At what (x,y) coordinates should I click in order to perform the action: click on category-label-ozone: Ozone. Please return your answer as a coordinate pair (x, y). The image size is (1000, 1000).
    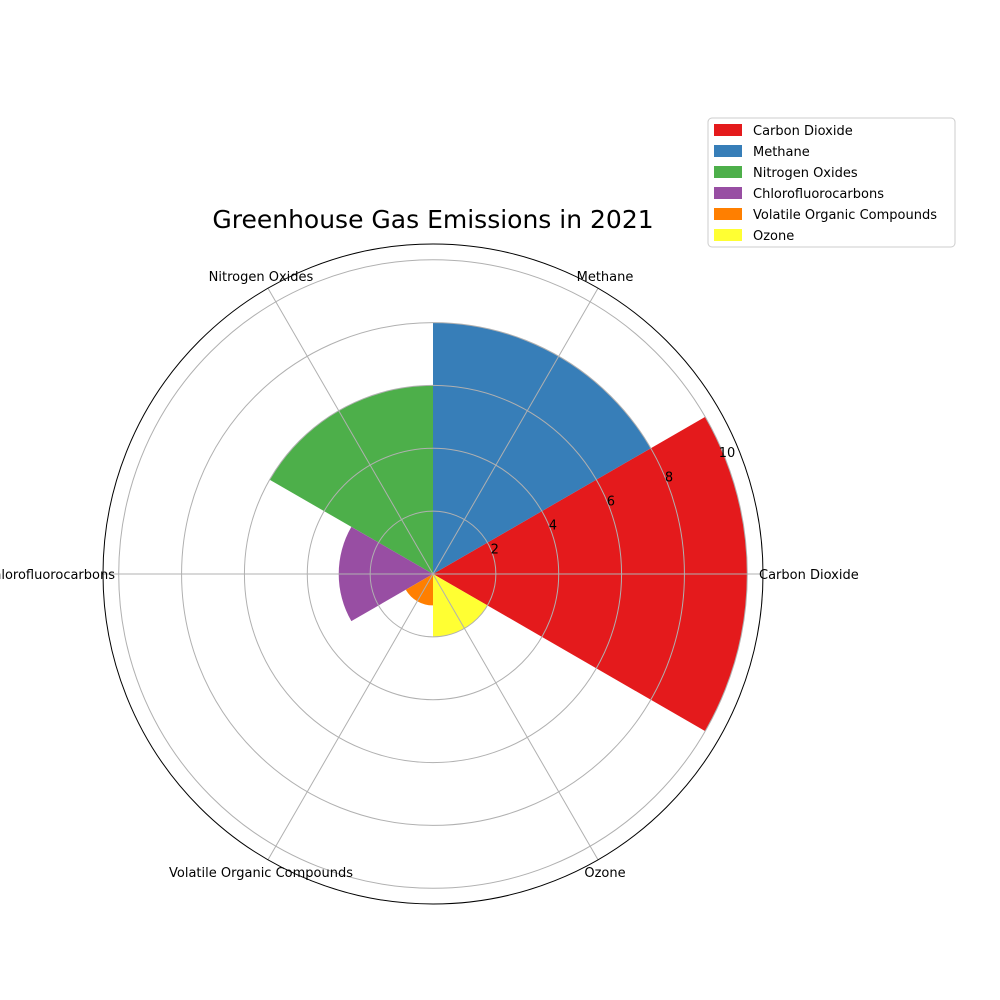
    Looking at the image, I should click on (604, 873).